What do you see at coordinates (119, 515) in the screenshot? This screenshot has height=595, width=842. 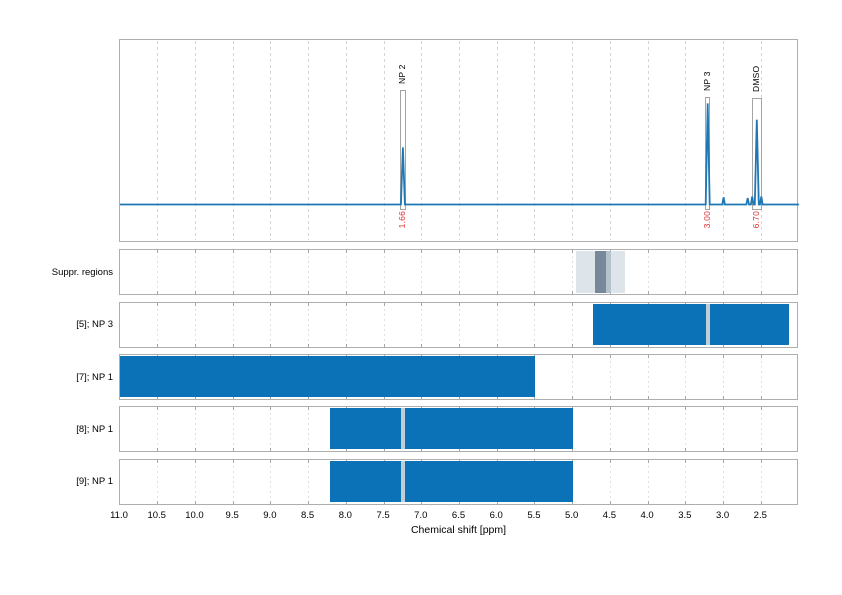 I see `x-tick-label: 11.0` at bounding box center [119, 515].